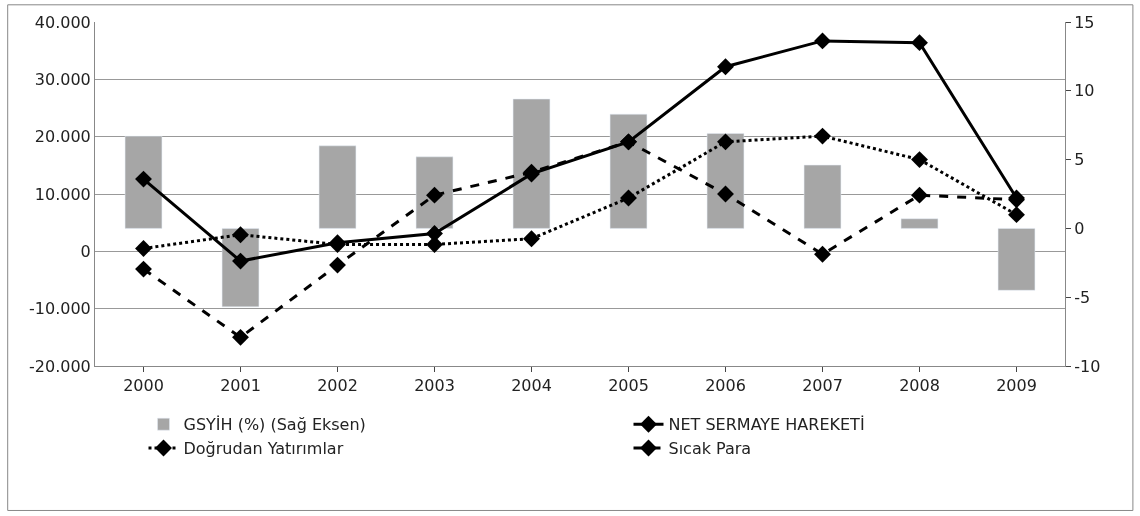 This screenshot has height=516, width=1140. What do you see at coordinates (60, 366) in the screenshot?
I see `y-tick-label: -20.000` at bounding box center [60, 366].